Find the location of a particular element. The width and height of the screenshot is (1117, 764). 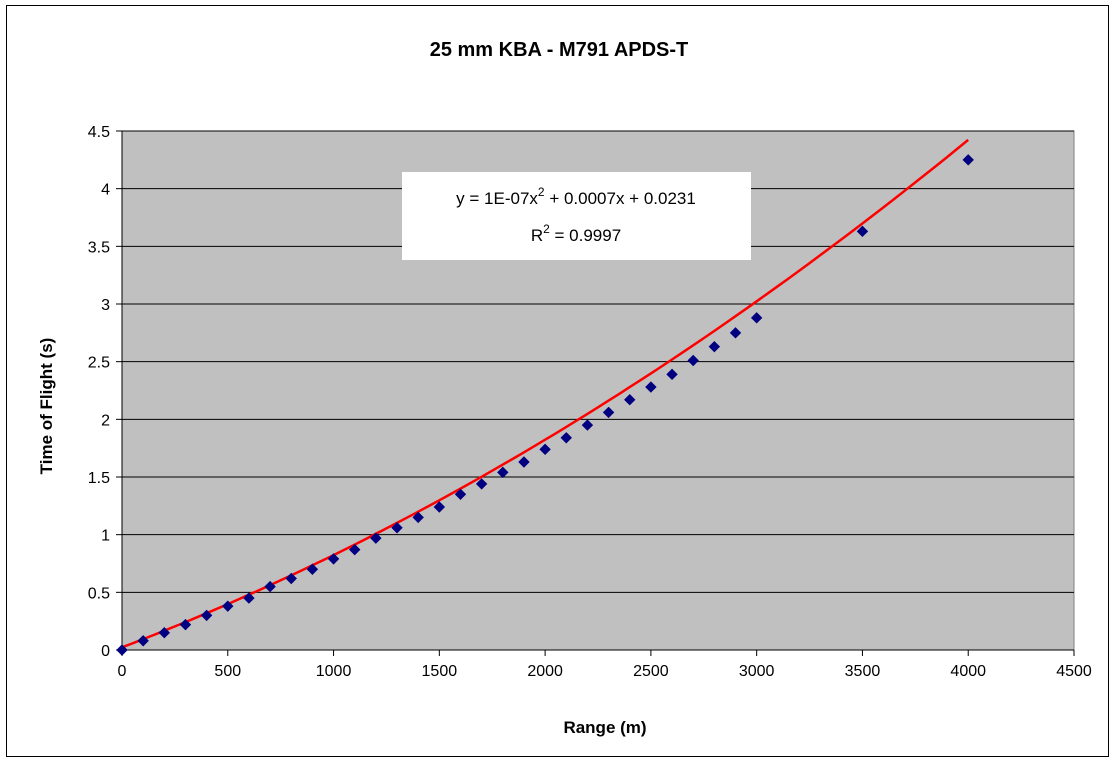

trendline-equation: y = 1E-07x2 + 0.0007x + 0.0231 is located at coordinates (576, 196).